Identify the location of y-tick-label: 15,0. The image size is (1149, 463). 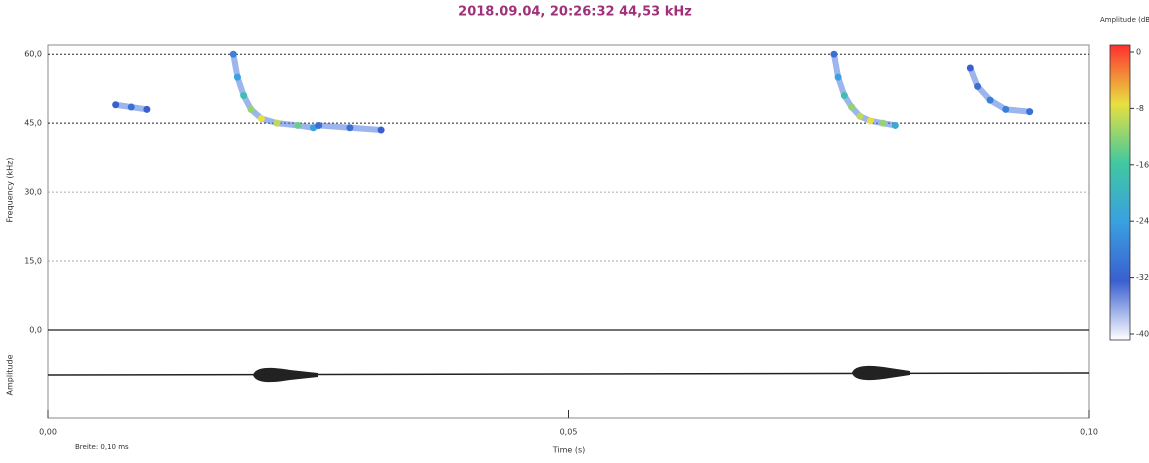
(33, 261).